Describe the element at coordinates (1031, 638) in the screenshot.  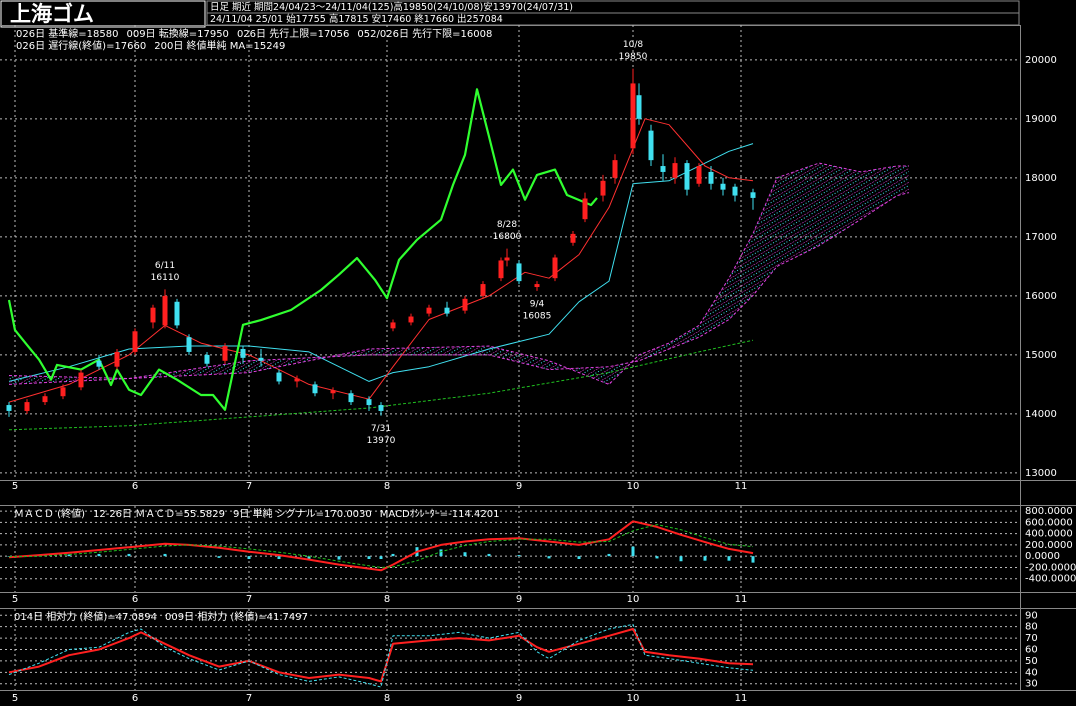
I see `y-tick-label: 70` at that location.